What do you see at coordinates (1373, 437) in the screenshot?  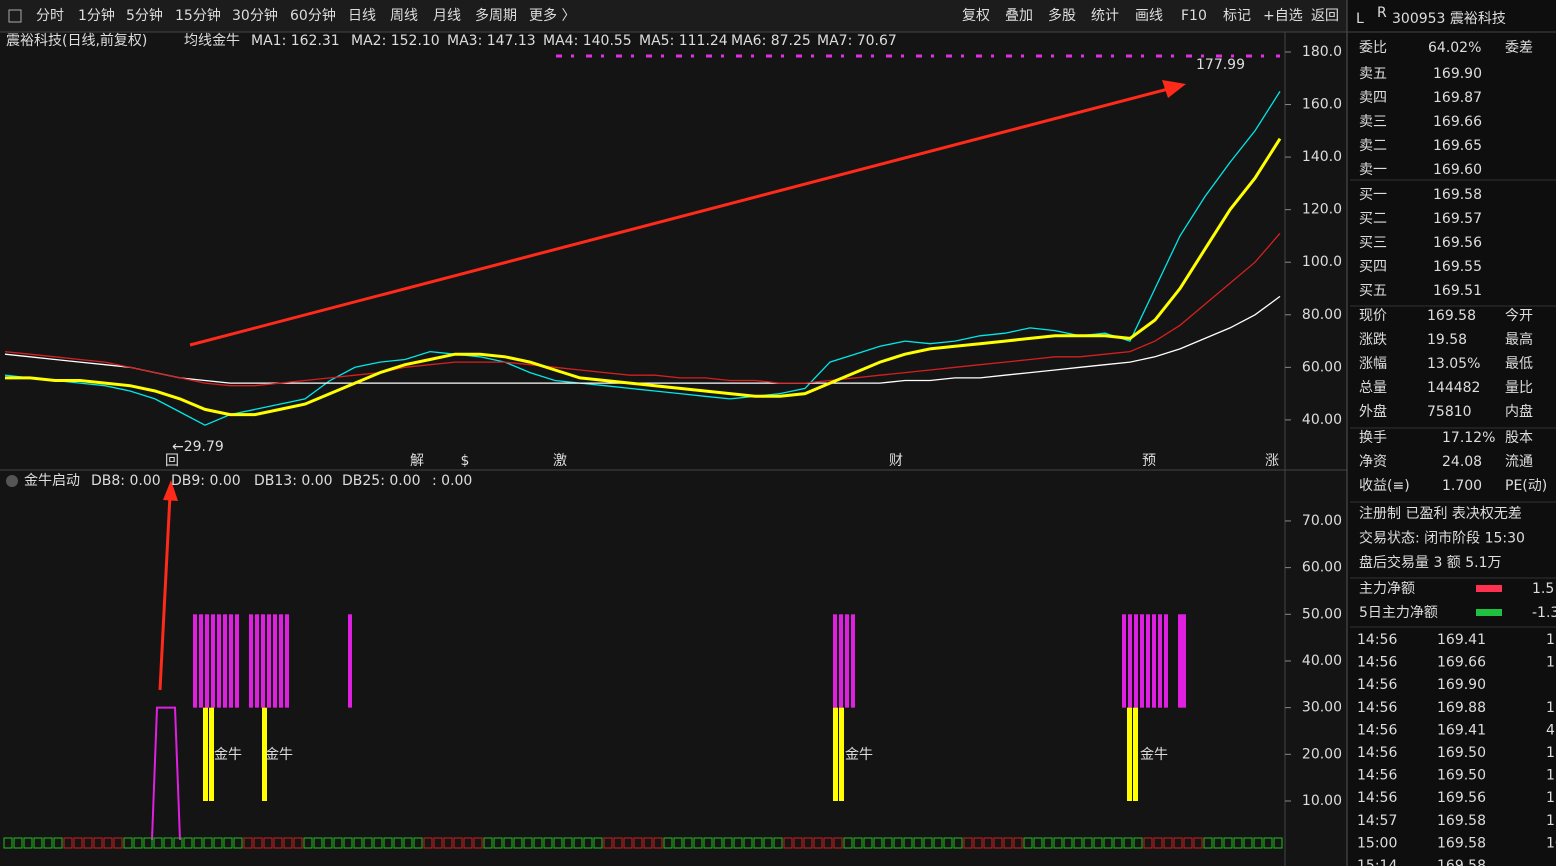 I see `side-cell: 换手` at bounding box center [1373, 437].